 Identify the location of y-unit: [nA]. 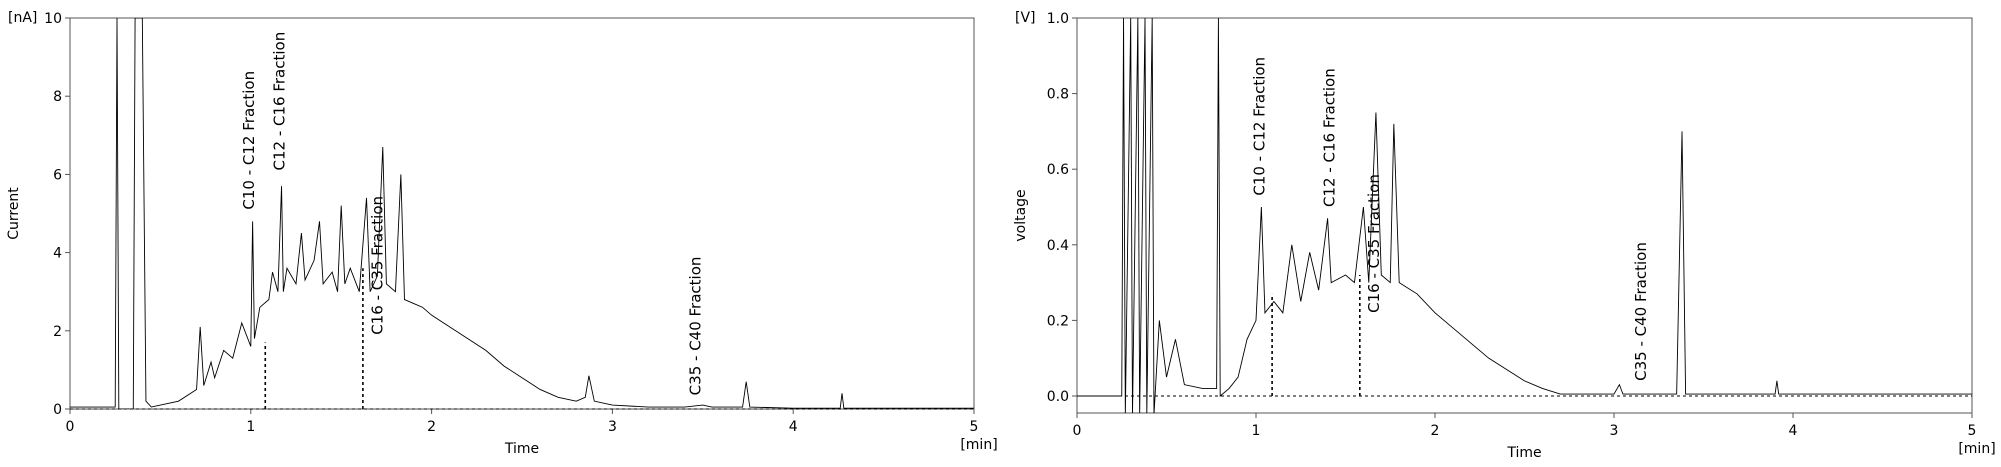
(22, 18).